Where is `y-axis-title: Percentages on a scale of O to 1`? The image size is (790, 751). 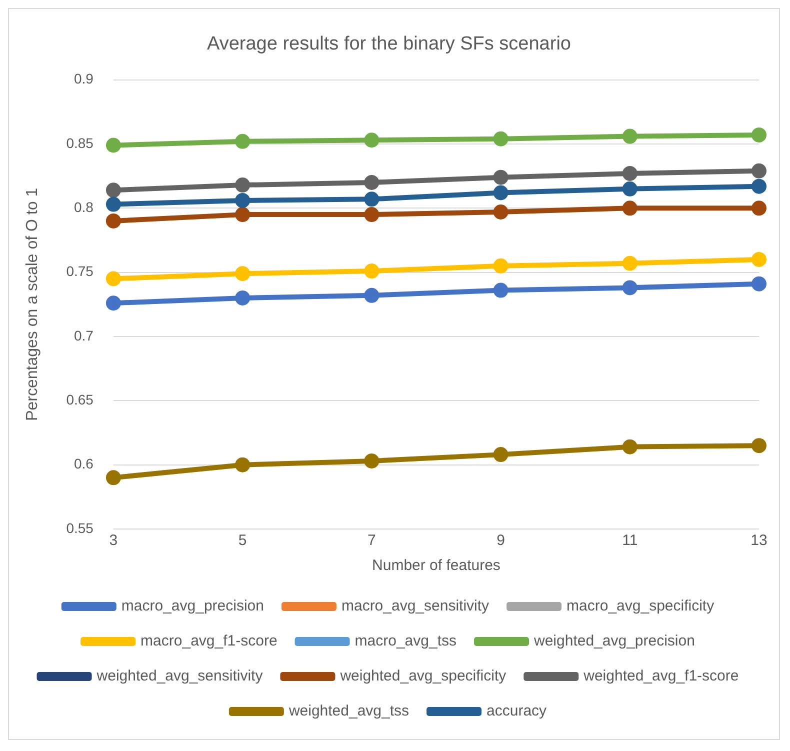
y-axis-title: Percentages on a scale of O to 1 is located at coordinates (33, 304).